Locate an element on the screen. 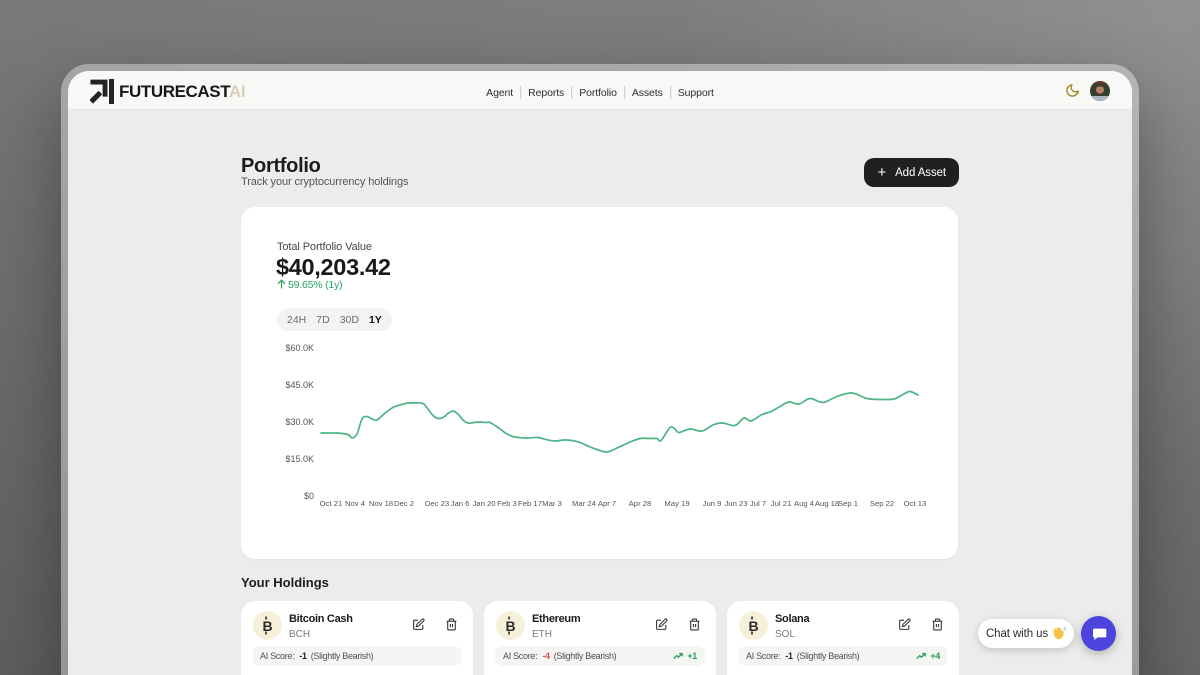 The image size is (1200, 675). svg-text: Aug 4 is located at coordinates (804, 503).